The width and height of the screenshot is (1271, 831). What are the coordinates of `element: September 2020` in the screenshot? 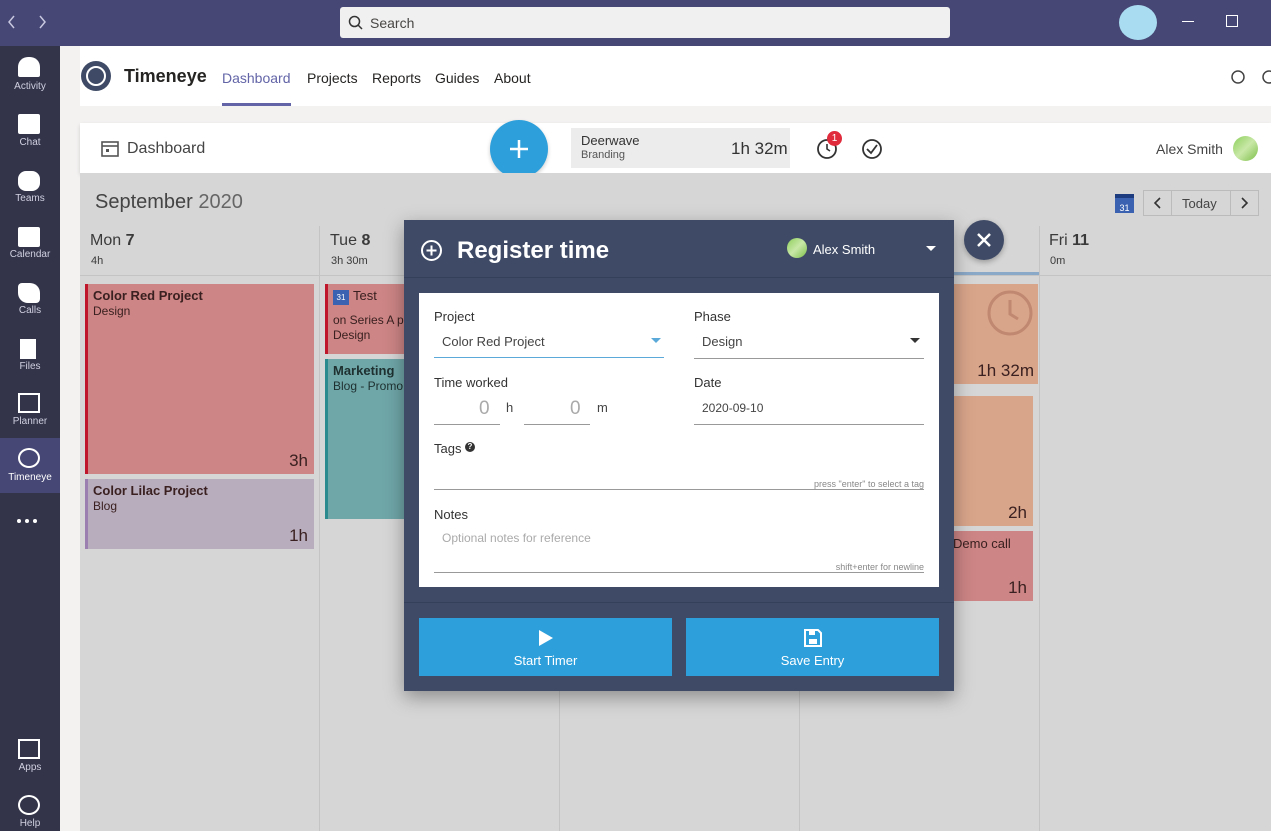 It's located at (169, 202).